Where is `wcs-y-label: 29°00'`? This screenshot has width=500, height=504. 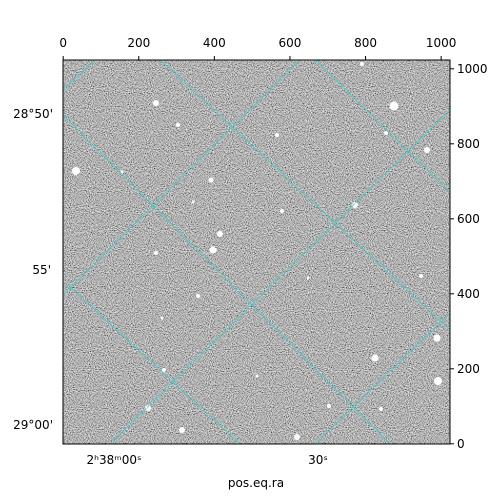 wcs-y-label: 29°00' is located at coordinates (33, 425).